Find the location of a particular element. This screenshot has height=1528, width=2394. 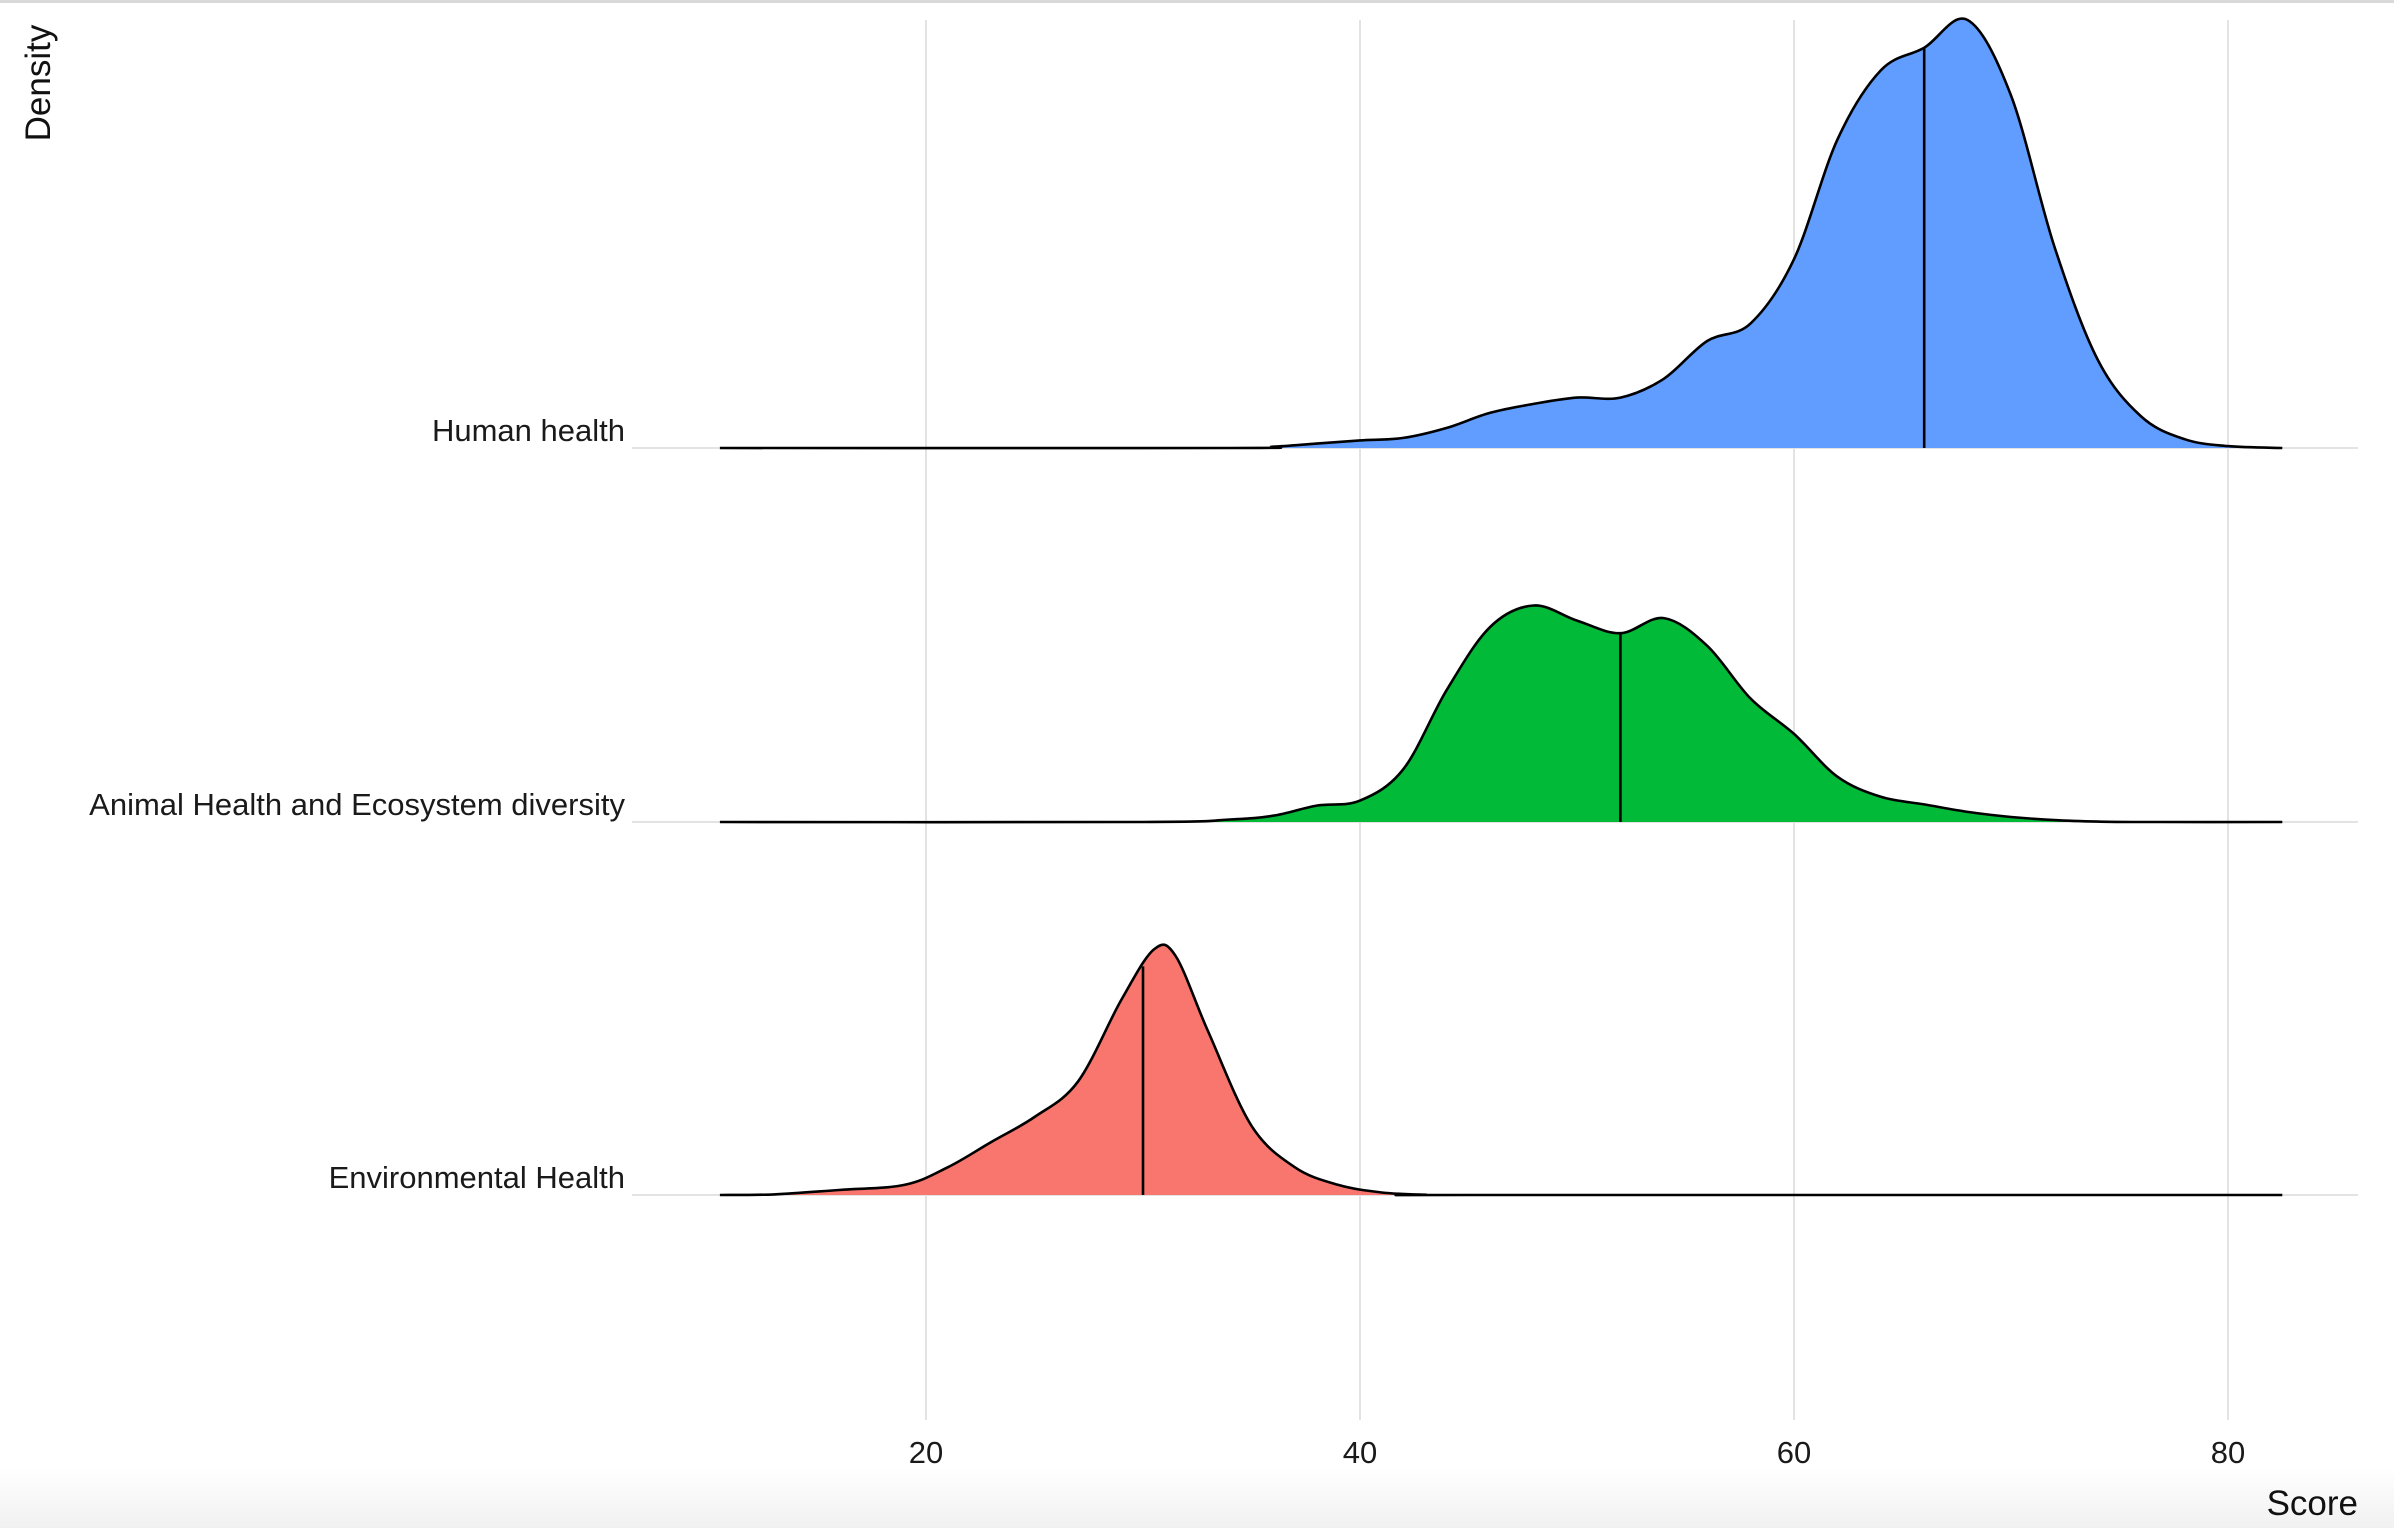

x-tick-20: 20 is located at coordinates (926, 1452).